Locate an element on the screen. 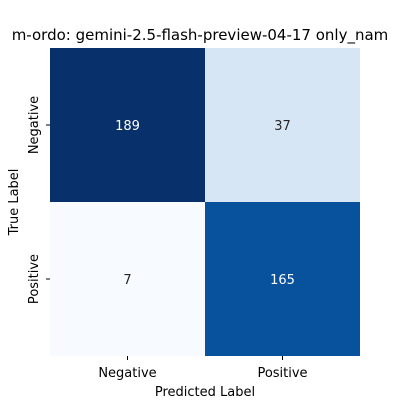  x-axis-ticks: Negative Positive is located at coordinates (203, 368).